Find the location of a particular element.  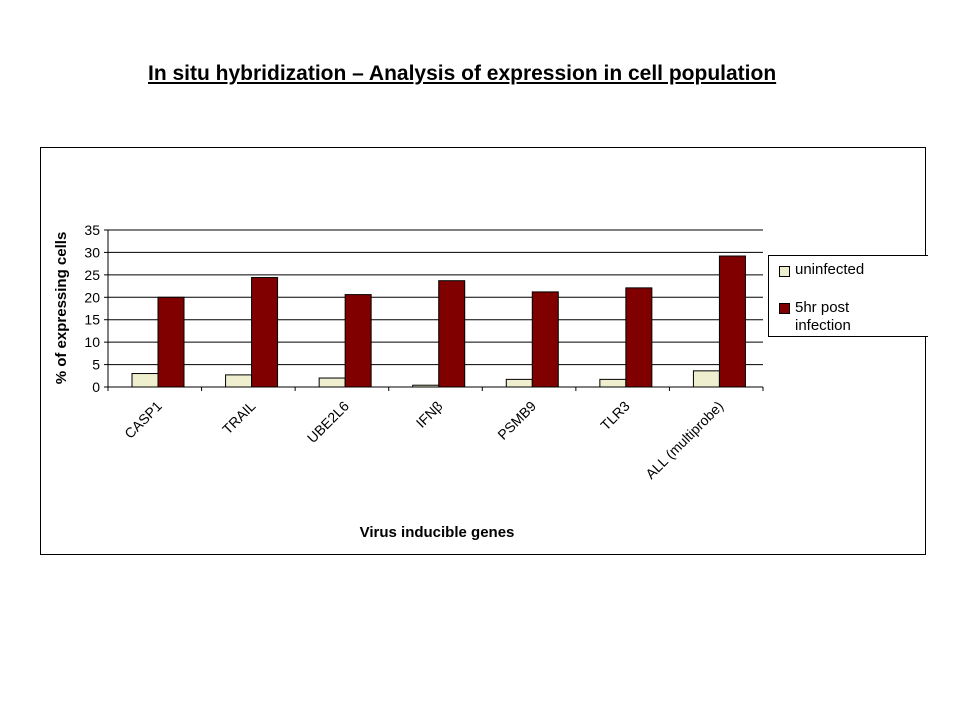

y-axis-title: % of expressing cells is located at coordinates (61, 308).